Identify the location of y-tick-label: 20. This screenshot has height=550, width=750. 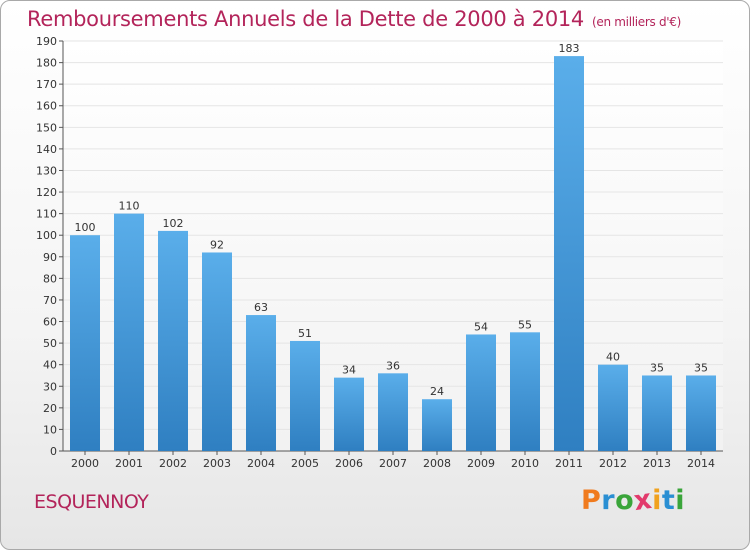
(50, 408).